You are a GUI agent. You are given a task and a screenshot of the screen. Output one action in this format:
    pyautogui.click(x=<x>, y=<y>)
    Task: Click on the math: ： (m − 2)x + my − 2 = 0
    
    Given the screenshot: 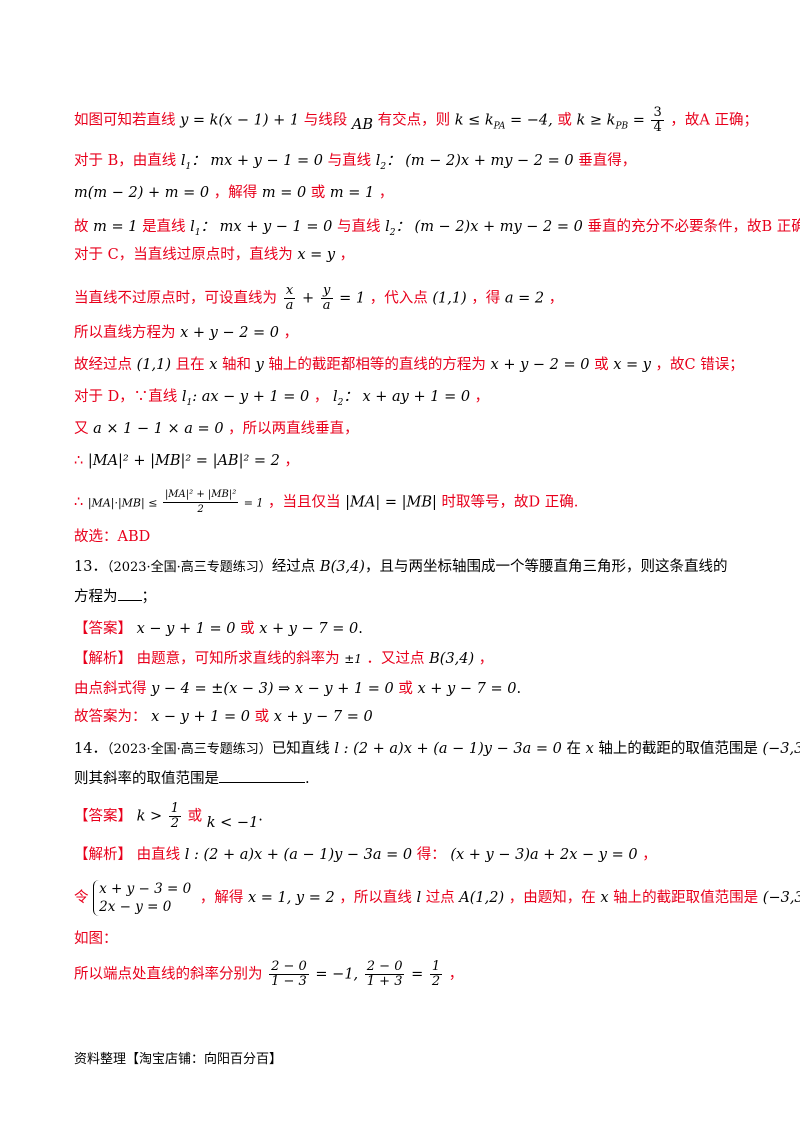 What is the action you would take?
    pyautogui.click(x=489, y=227)
    